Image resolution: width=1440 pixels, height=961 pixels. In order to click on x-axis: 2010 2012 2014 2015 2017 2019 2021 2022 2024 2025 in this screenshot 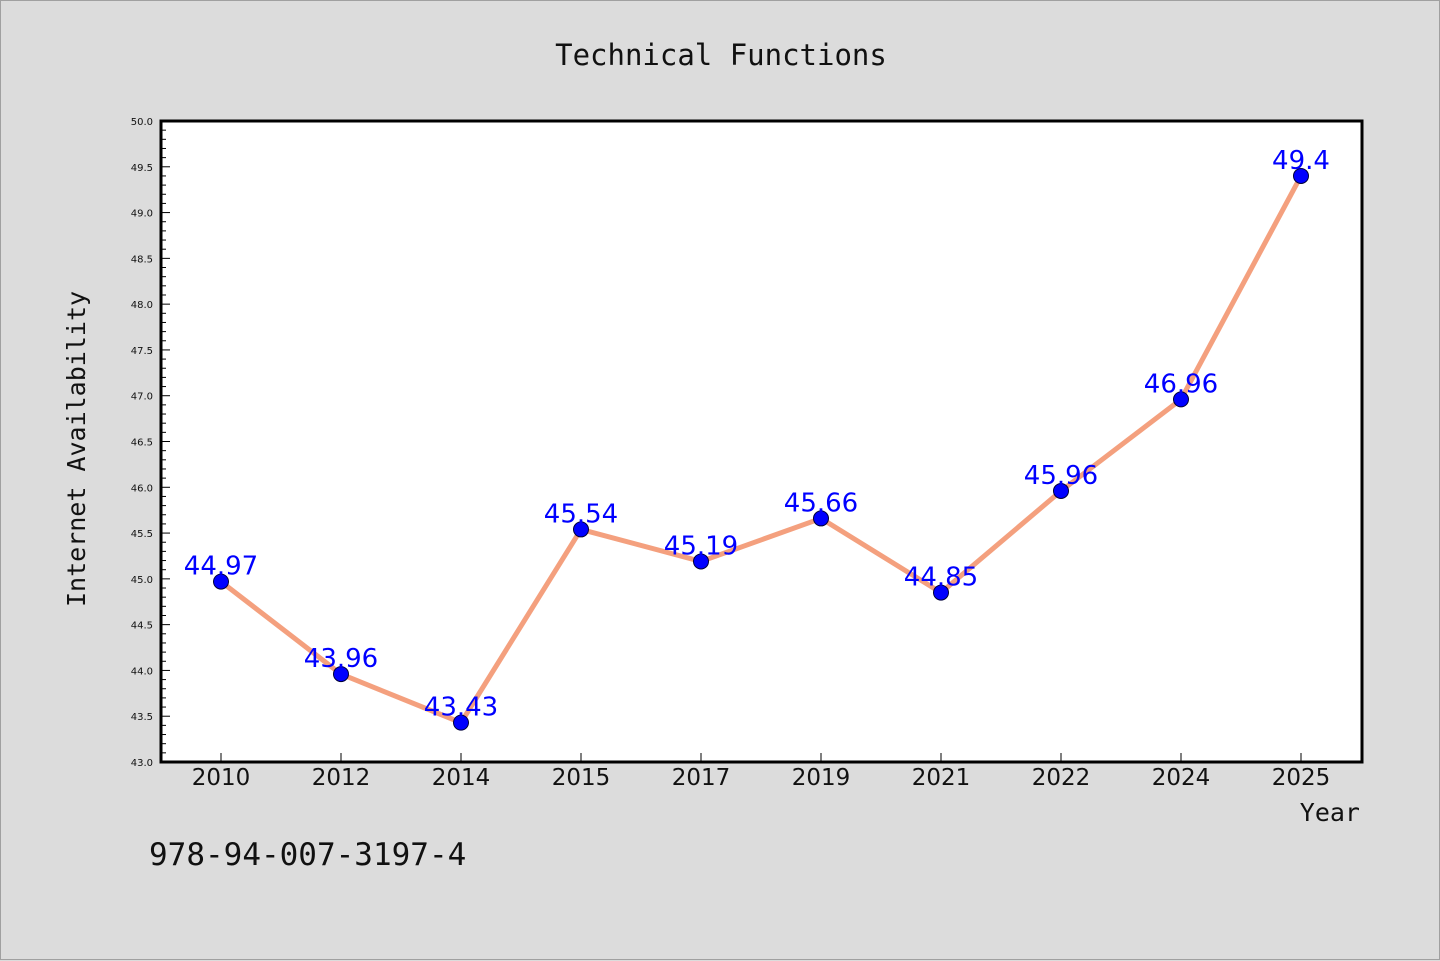, I will do `click(761, 772)`.